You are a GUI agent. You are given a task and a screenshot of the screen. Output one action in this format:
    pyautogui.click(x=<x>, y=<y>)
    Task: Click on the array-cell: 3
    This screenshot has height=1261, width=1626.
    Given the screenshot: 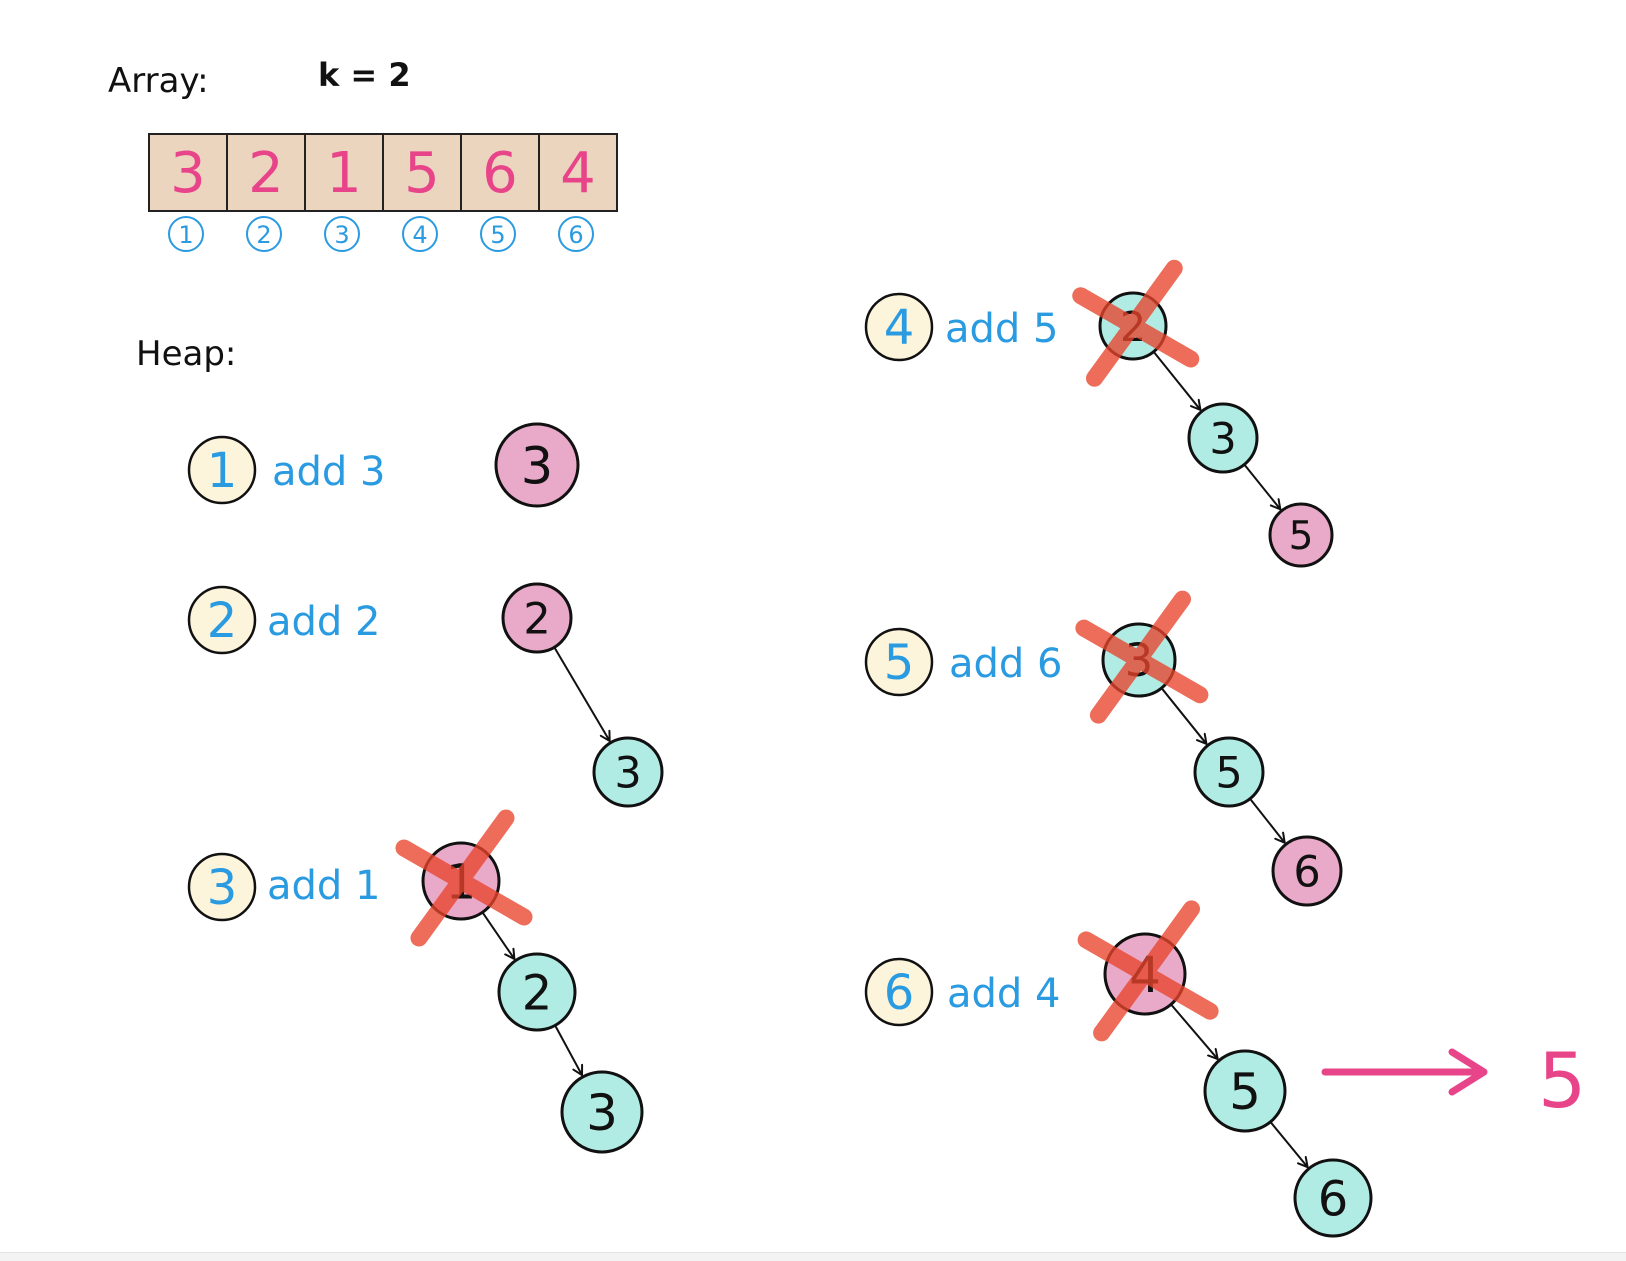 What is the action you would take?
    pyautogui.click(x=188, y=172)
    